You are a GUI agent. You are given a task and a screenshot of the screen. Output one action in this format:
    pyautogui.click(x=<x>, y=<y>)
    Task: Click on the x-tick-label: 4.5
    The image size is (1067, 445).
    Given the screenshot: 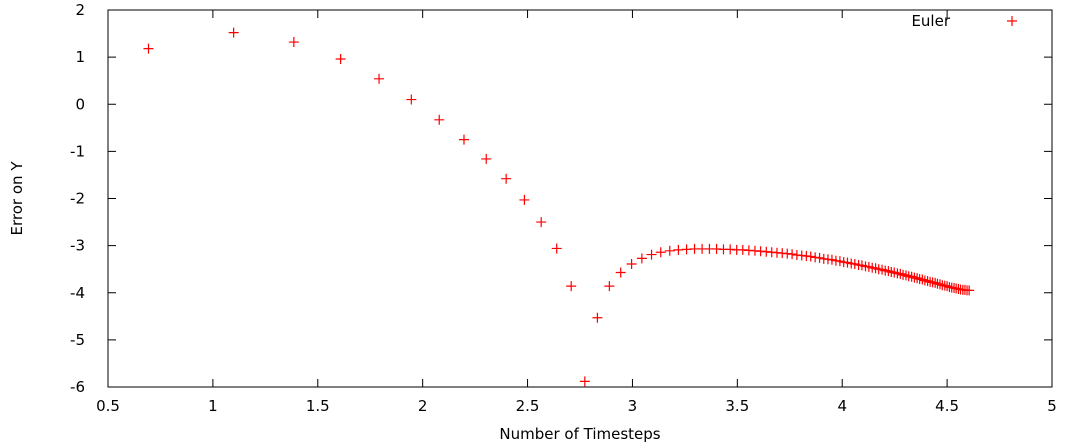 What is the action you would take?
    pyautogui.click(x=947, y=406)
    